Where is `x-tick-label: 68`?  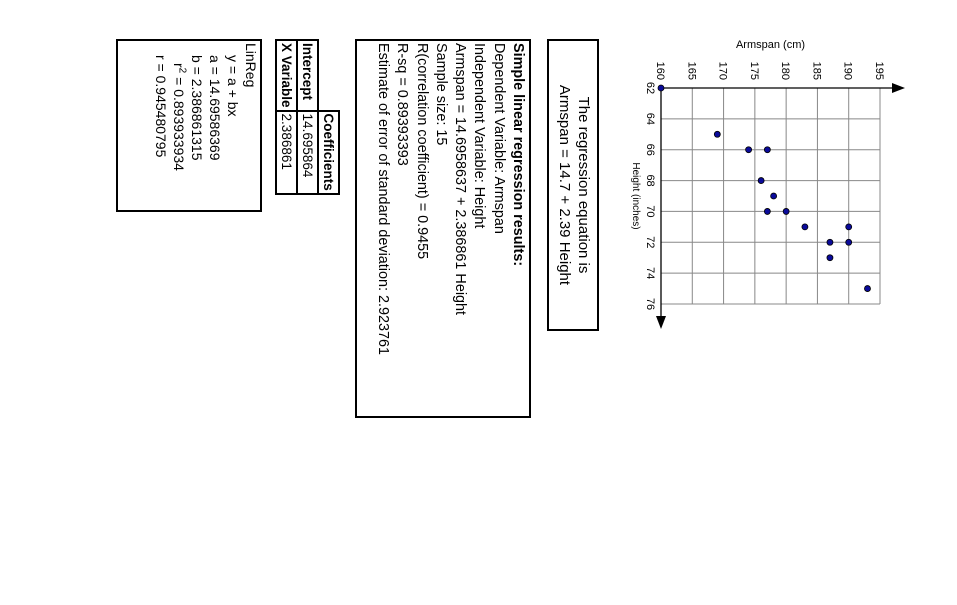 x-tick-label: 68 is located at coordinates (650, 180).